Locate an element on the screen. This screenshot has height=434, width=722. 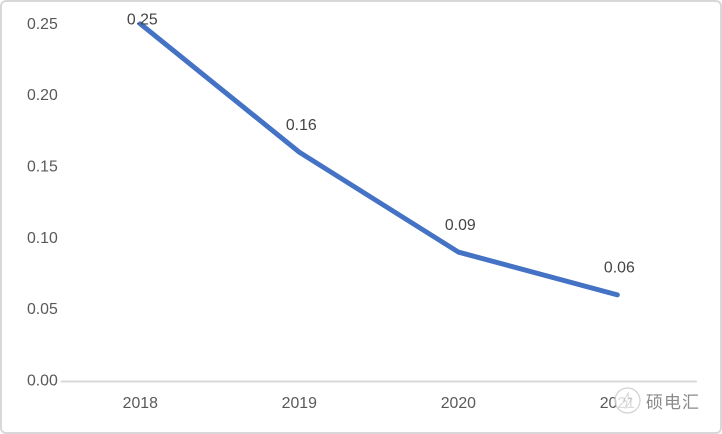
logo-circle-icon is located at coordinates (627, 400).